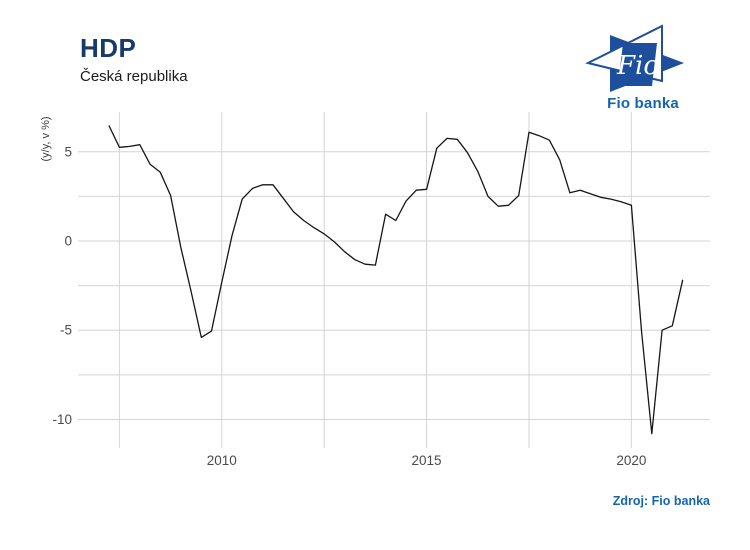 This screenshot has height=550, width=750. Describe the element at coordinates (68, 151) in the screenshot. I see `y-tick-label: 5` at that location.